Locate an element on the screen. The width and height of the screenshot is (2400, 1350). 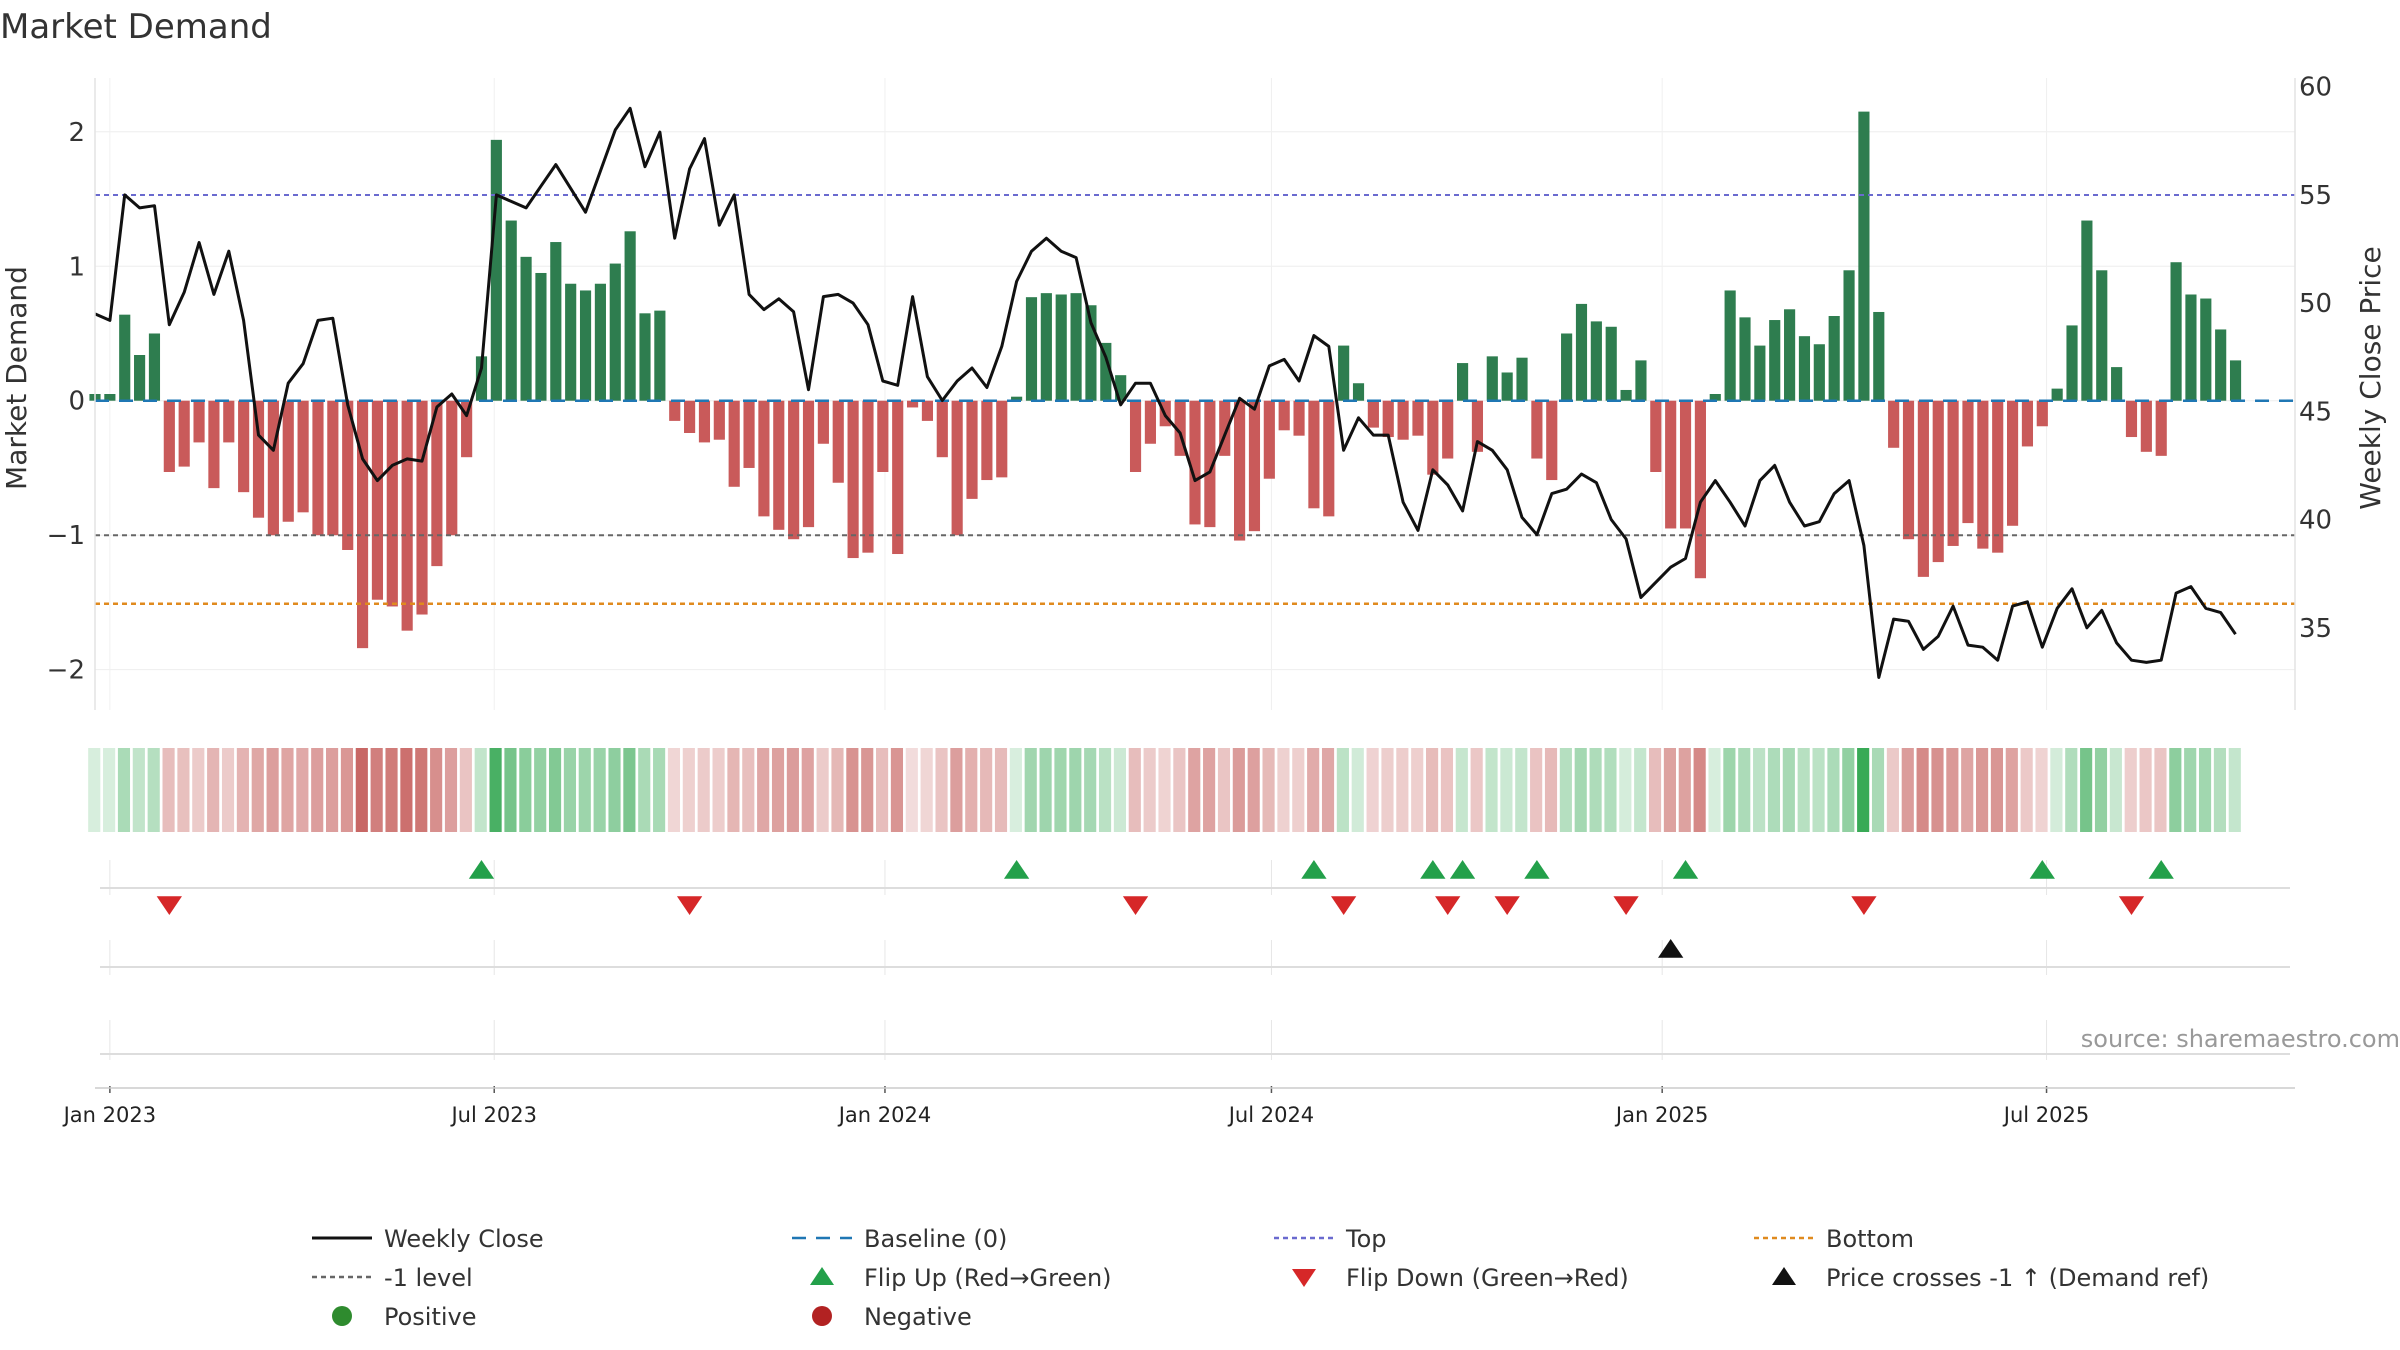
y2-axis-label: Weekly Close Price is located at coordinates (2370, 377).